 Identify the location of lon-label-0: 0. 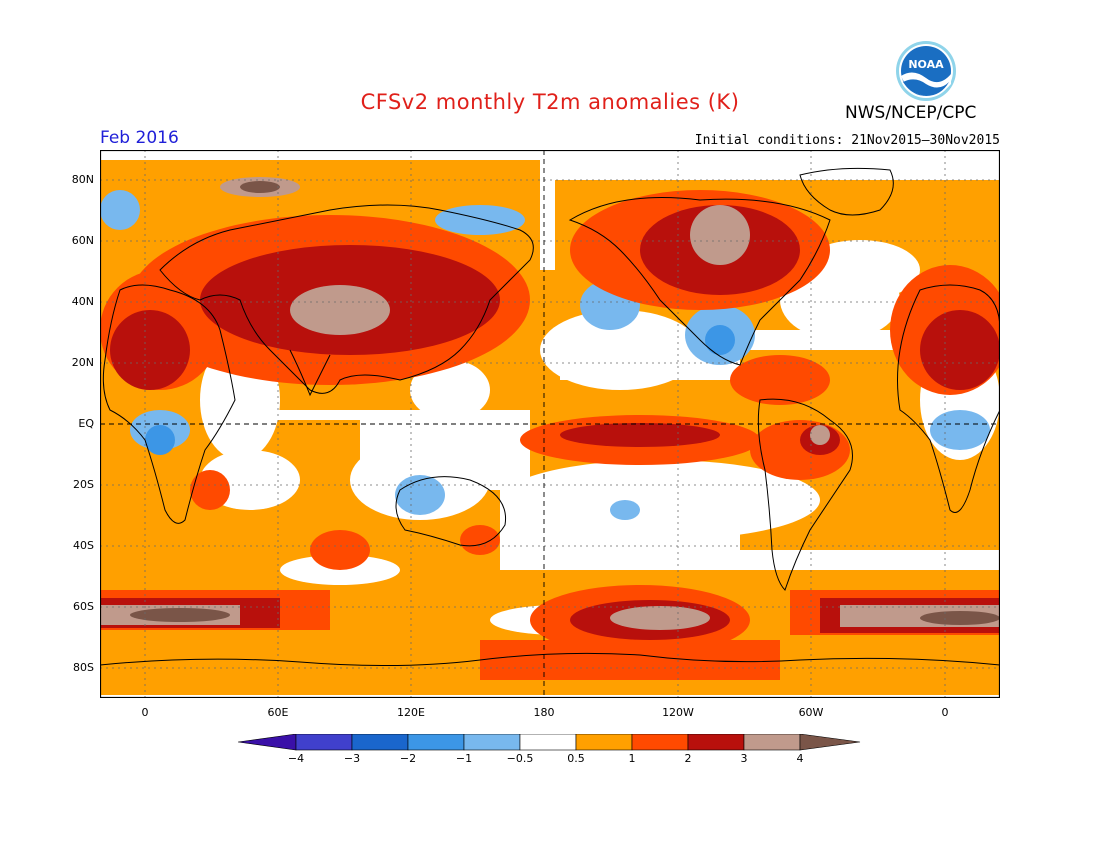
(145, 712).